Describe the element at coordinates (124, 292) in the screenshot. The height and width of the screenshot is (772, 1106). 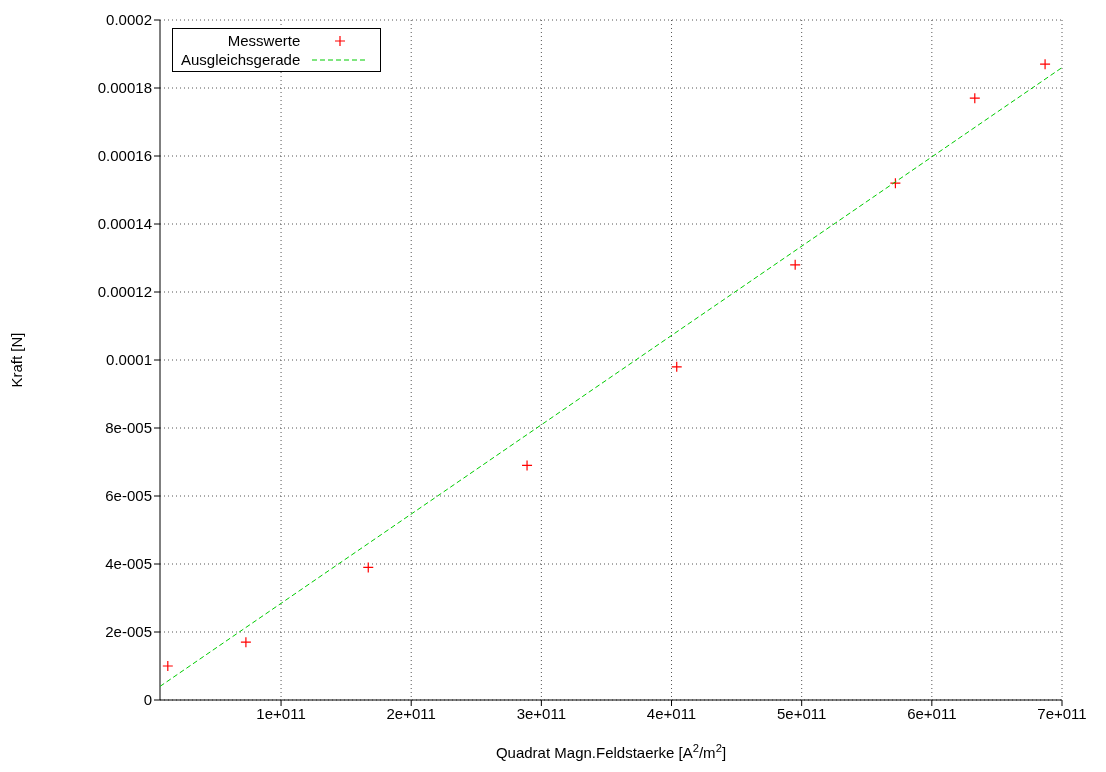
I see `y-tick-label: 0.00012` at that location.